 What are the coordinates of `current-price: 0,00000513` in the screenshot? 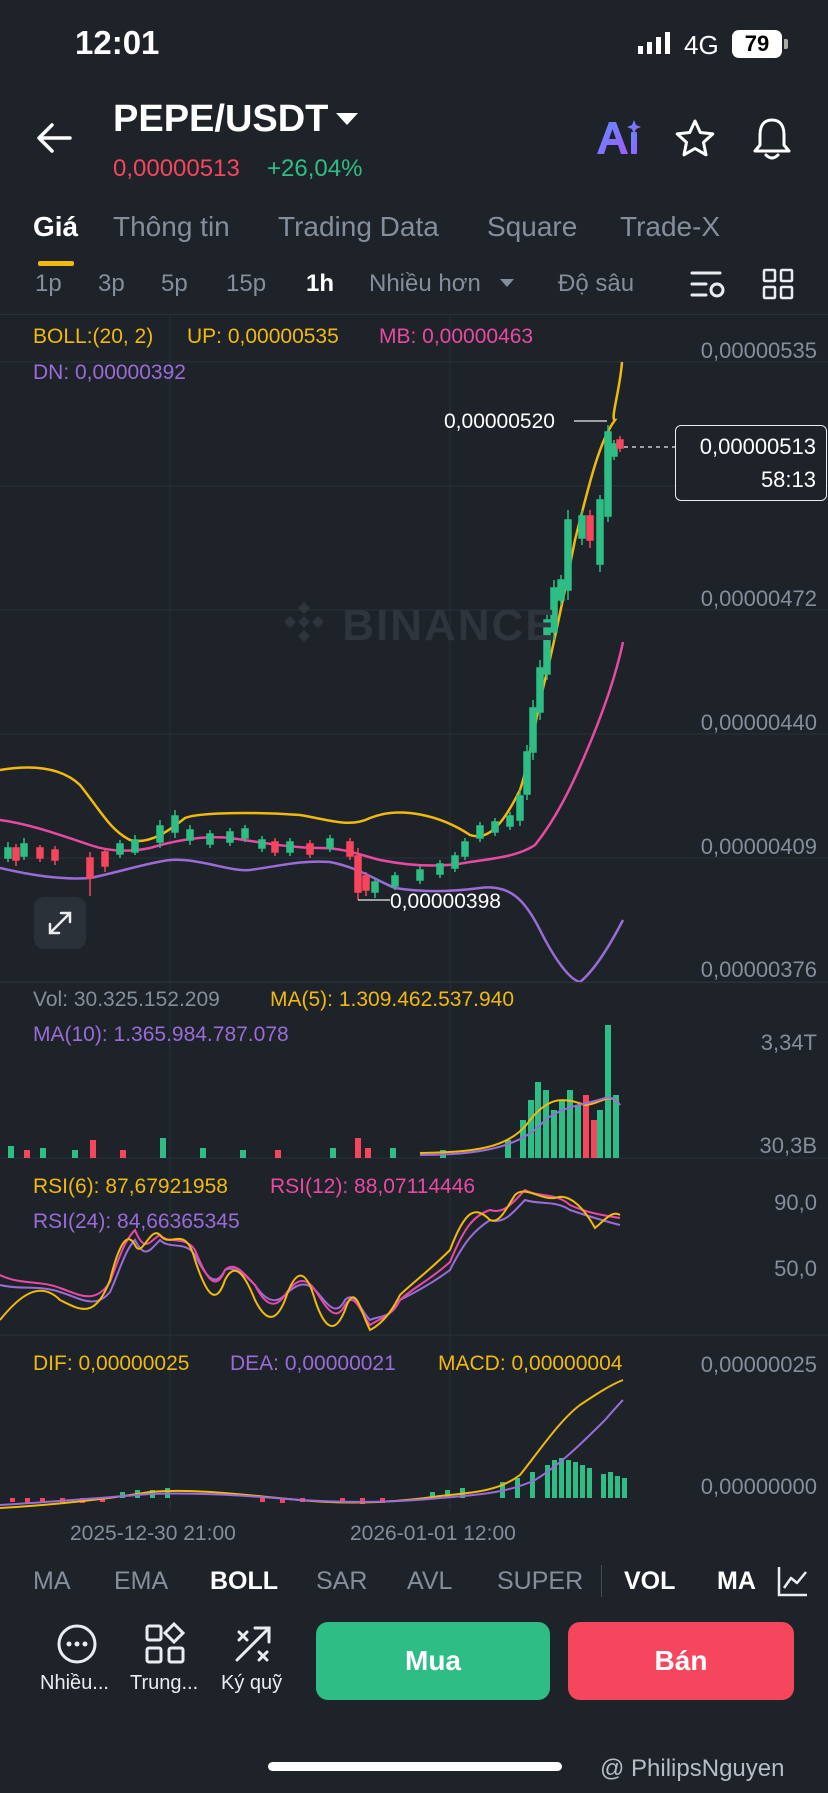 It's located at (757, 446).